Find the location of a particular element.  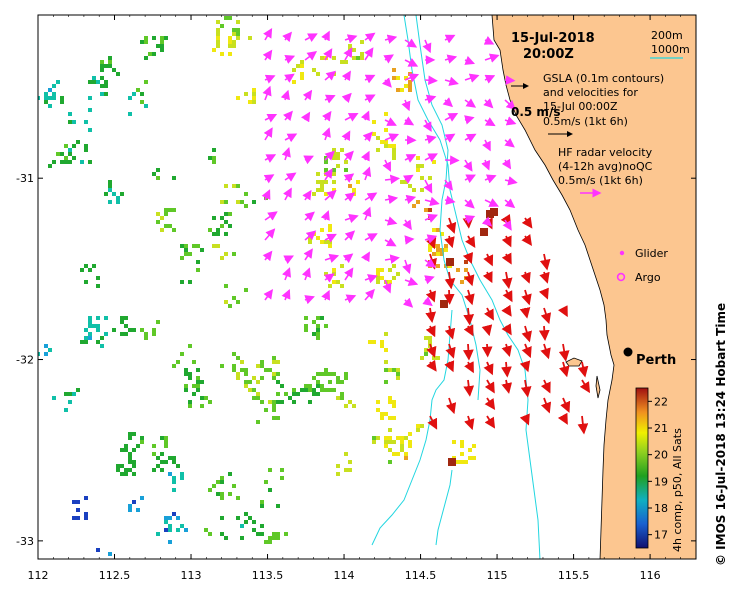

x-tick-label: 114.5 is located at coordinates (421, 575).